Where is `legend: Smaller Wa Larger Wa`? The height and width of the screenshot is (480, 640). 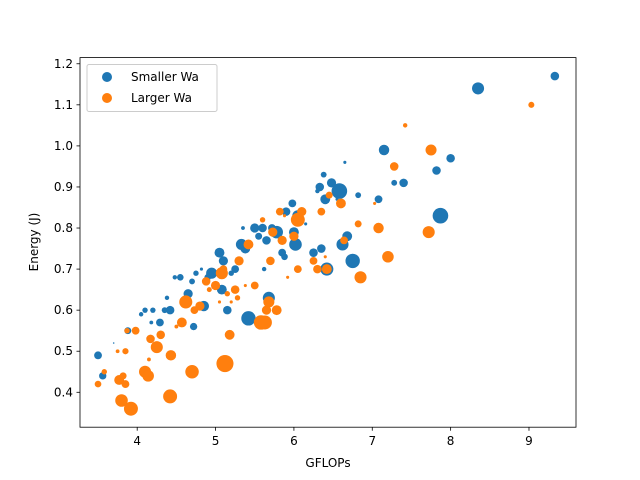 legend: Smaller Wa Larger Wa is located at coordinates (152, 88).